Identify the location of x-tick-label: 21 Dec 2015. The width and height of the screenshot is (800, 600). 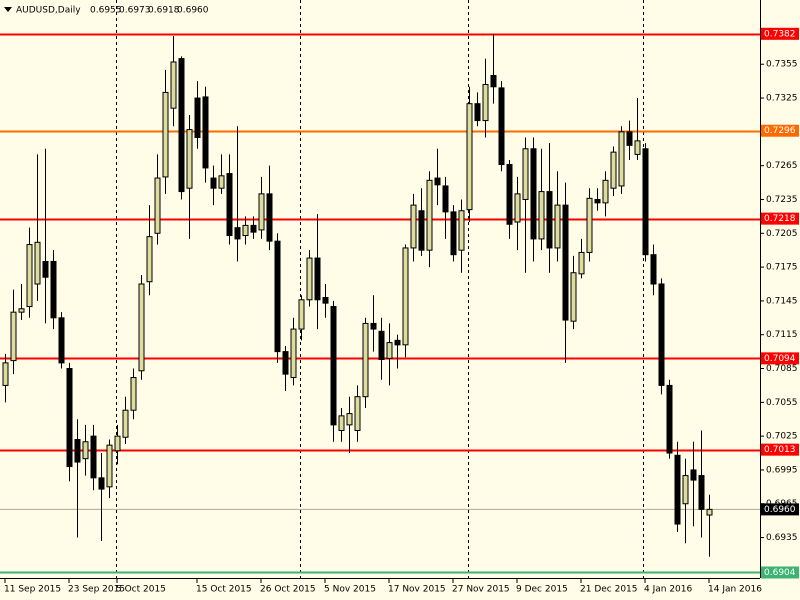
(609, 590).